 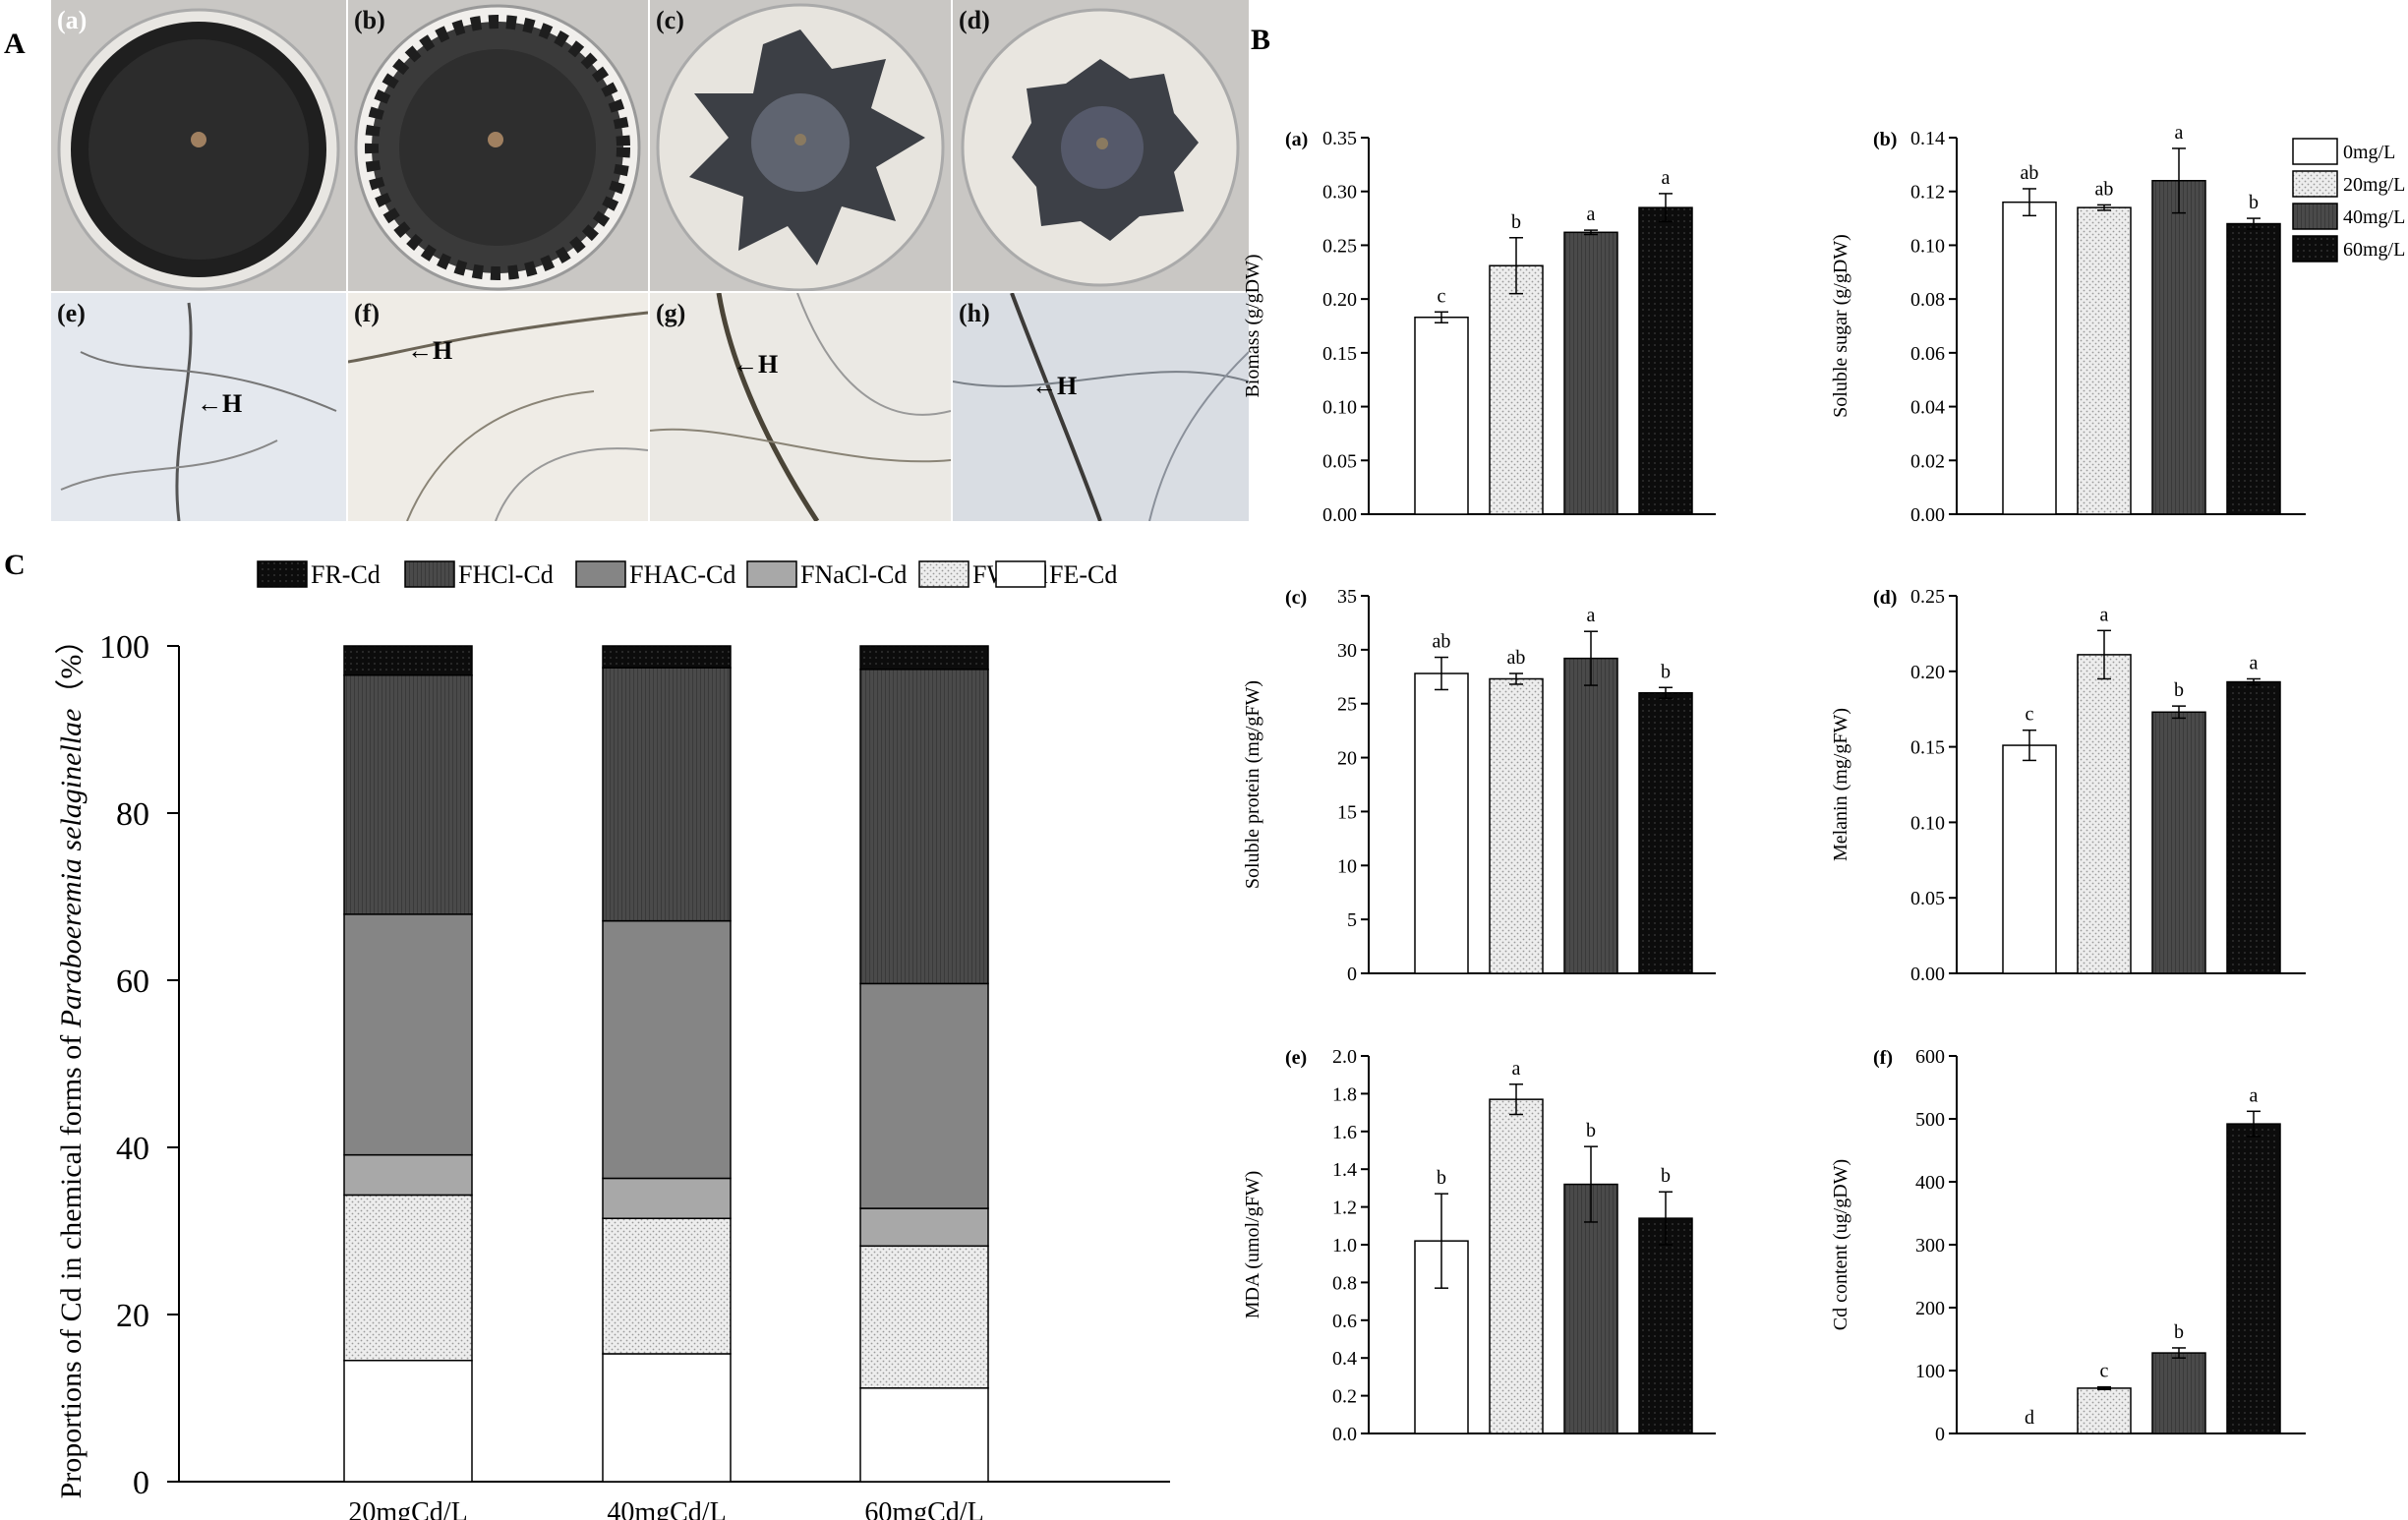 What do you see at coordinates (974, 20) in the screenshot?
I see `plate-label-d: (d)` at bounding box center [974, 20].